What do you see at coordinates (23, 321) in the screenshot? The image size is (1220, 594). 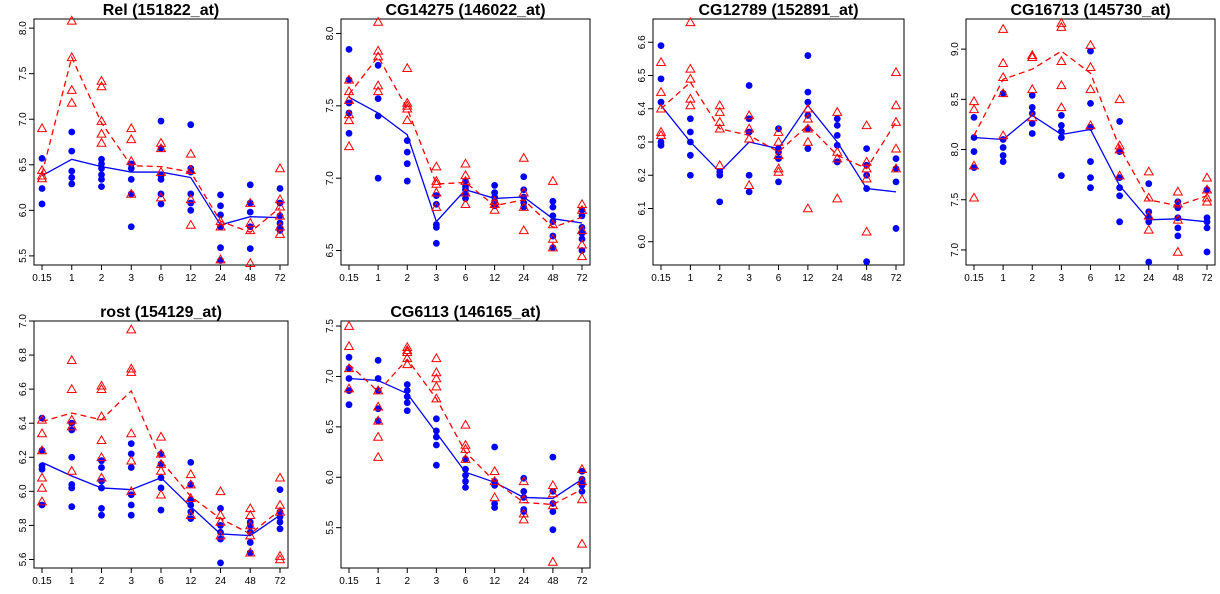 I see `y-tick-label: 7.0` at bounding box center [23, 321].